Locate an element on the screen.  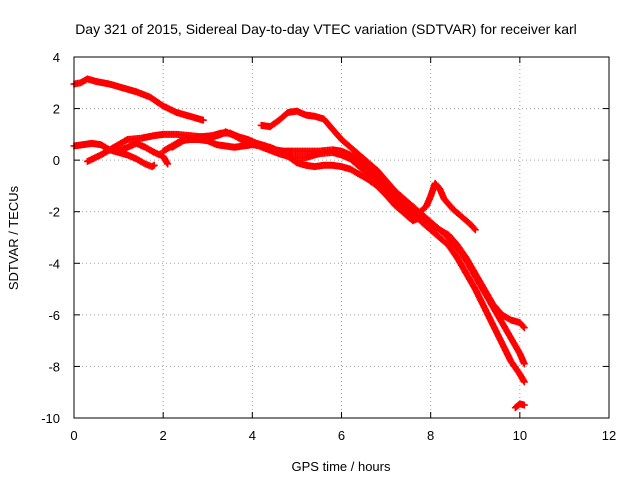
y-tick-label: 2 is located at coordinates (56, 109).